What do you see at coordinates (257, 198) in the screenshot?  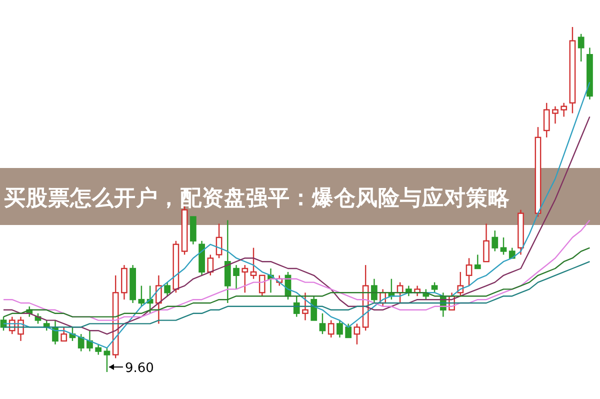 I see `text: 买股票怎么开户，配资盘强平：爆仓风险与应对策略` at bounding box center [257, 198].